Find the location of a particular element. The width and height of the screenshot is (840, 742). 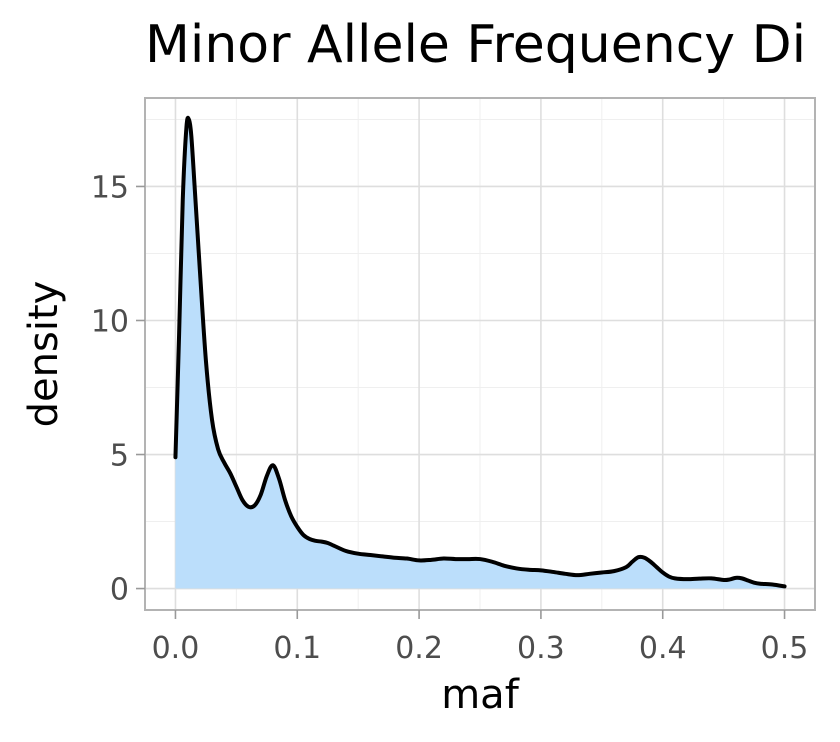

x-tick-label: 0.3 is located at coordinates (541, 648).